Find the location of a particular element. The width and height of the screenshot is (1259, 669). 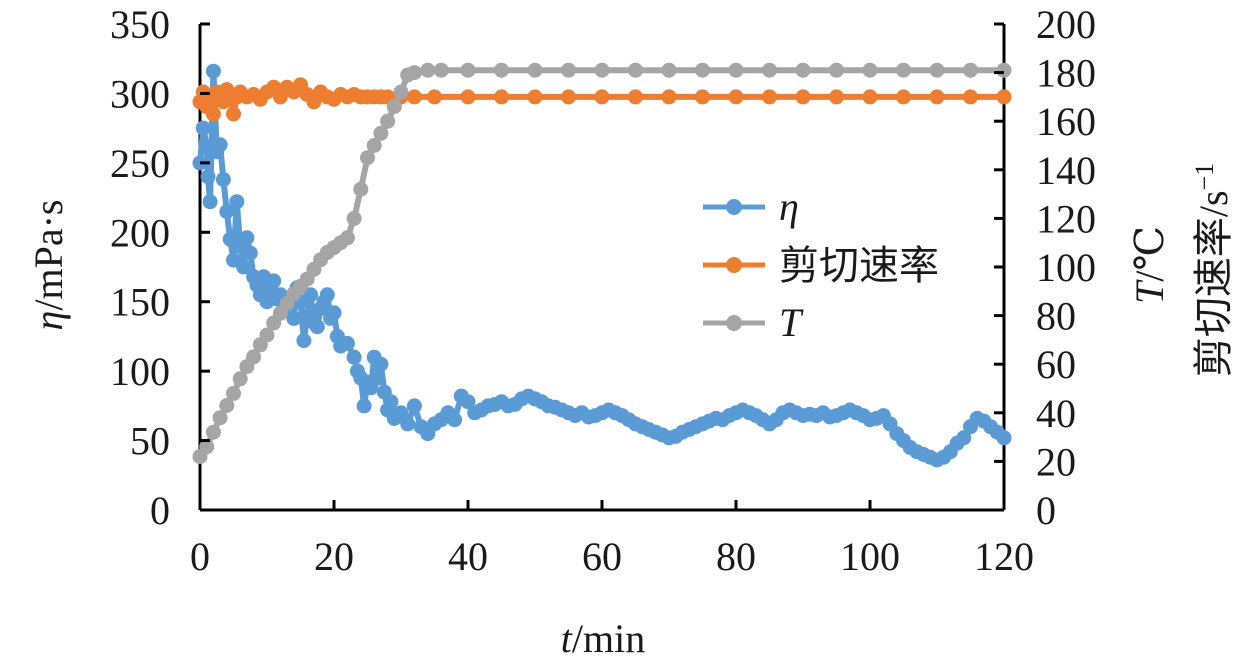

legend-eta-marker is located at coordinates (734, 207).